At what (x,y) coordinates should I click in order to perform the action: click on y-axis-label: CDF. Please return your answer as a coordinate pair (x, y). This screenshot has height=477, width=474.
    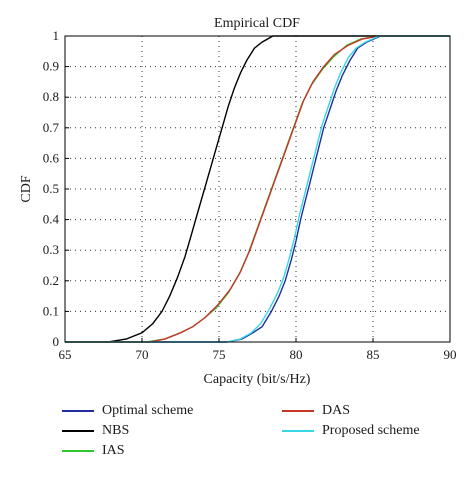
    Looking at the image, I should click on (26, 188).